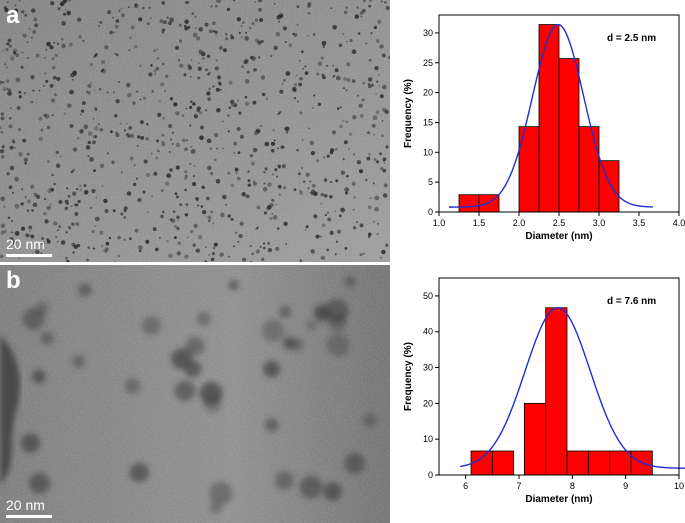  What do you see at coordinates (558, 499) in the screenshot?
I see `x-axis-label-b: Diameter (nm)` at bounding box center [558, 499].